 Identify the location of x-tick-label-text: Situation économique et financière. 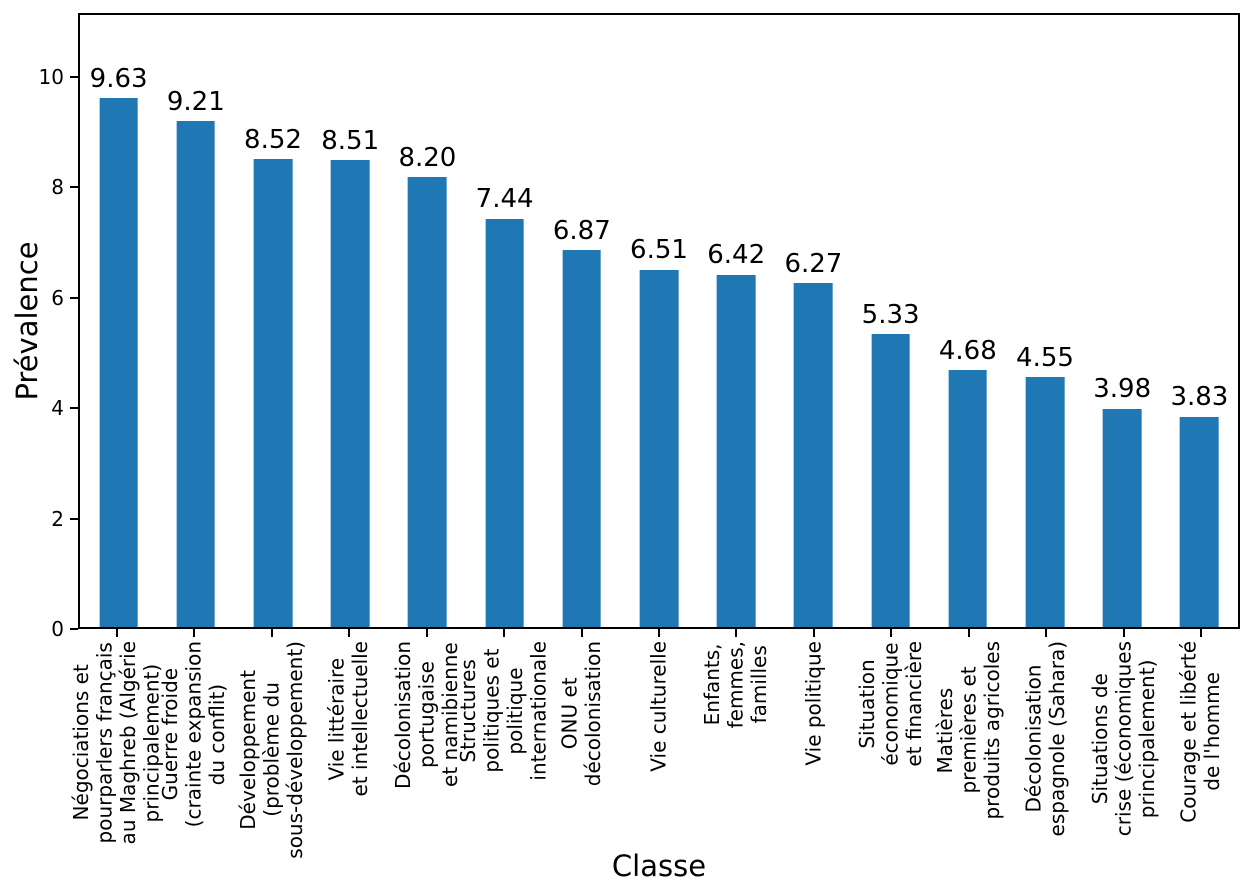
(891, 704).